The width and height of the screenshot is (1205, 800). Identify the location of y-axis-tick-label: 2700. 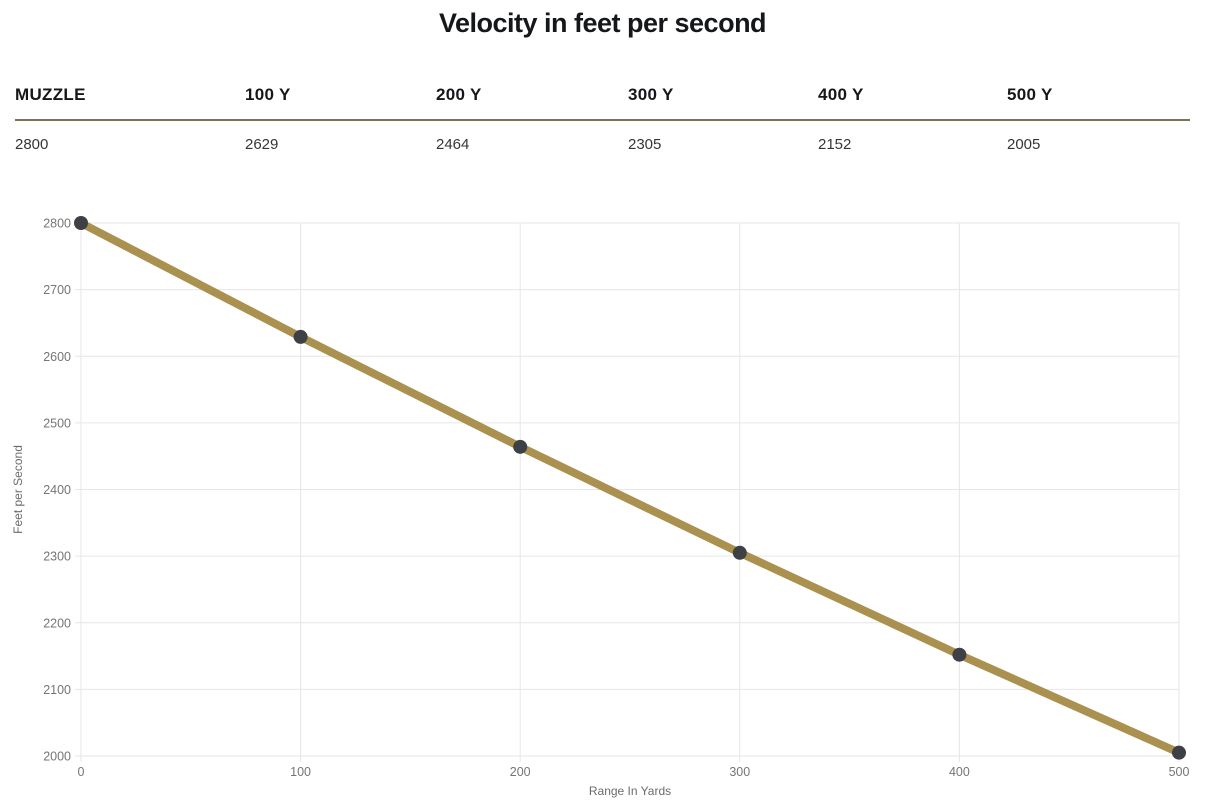
(57, 290).